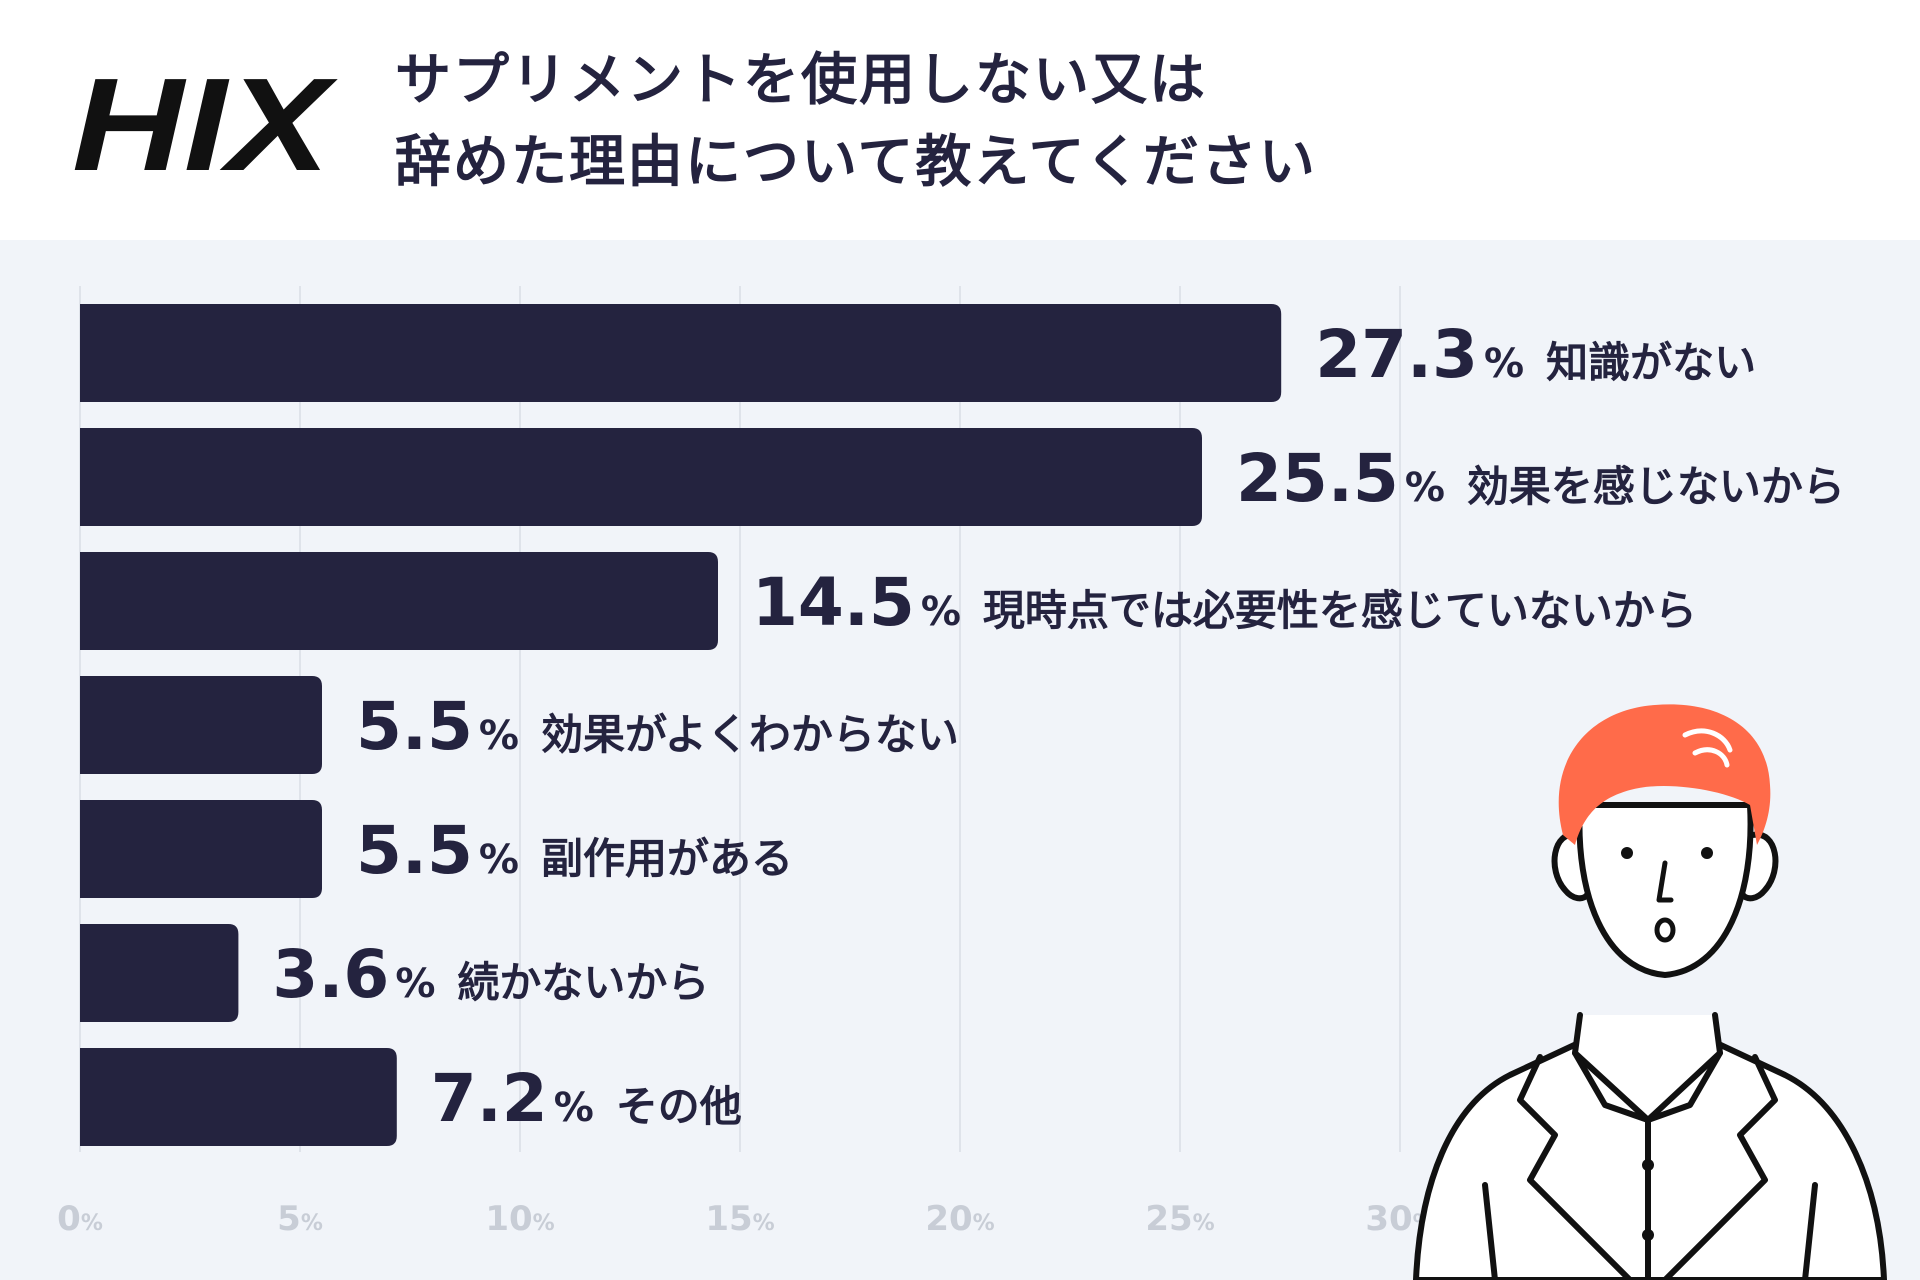  I want to click on chart-title: サプリメントを使用しない又は 辞めた理由について教えてください, so click(856, 122).